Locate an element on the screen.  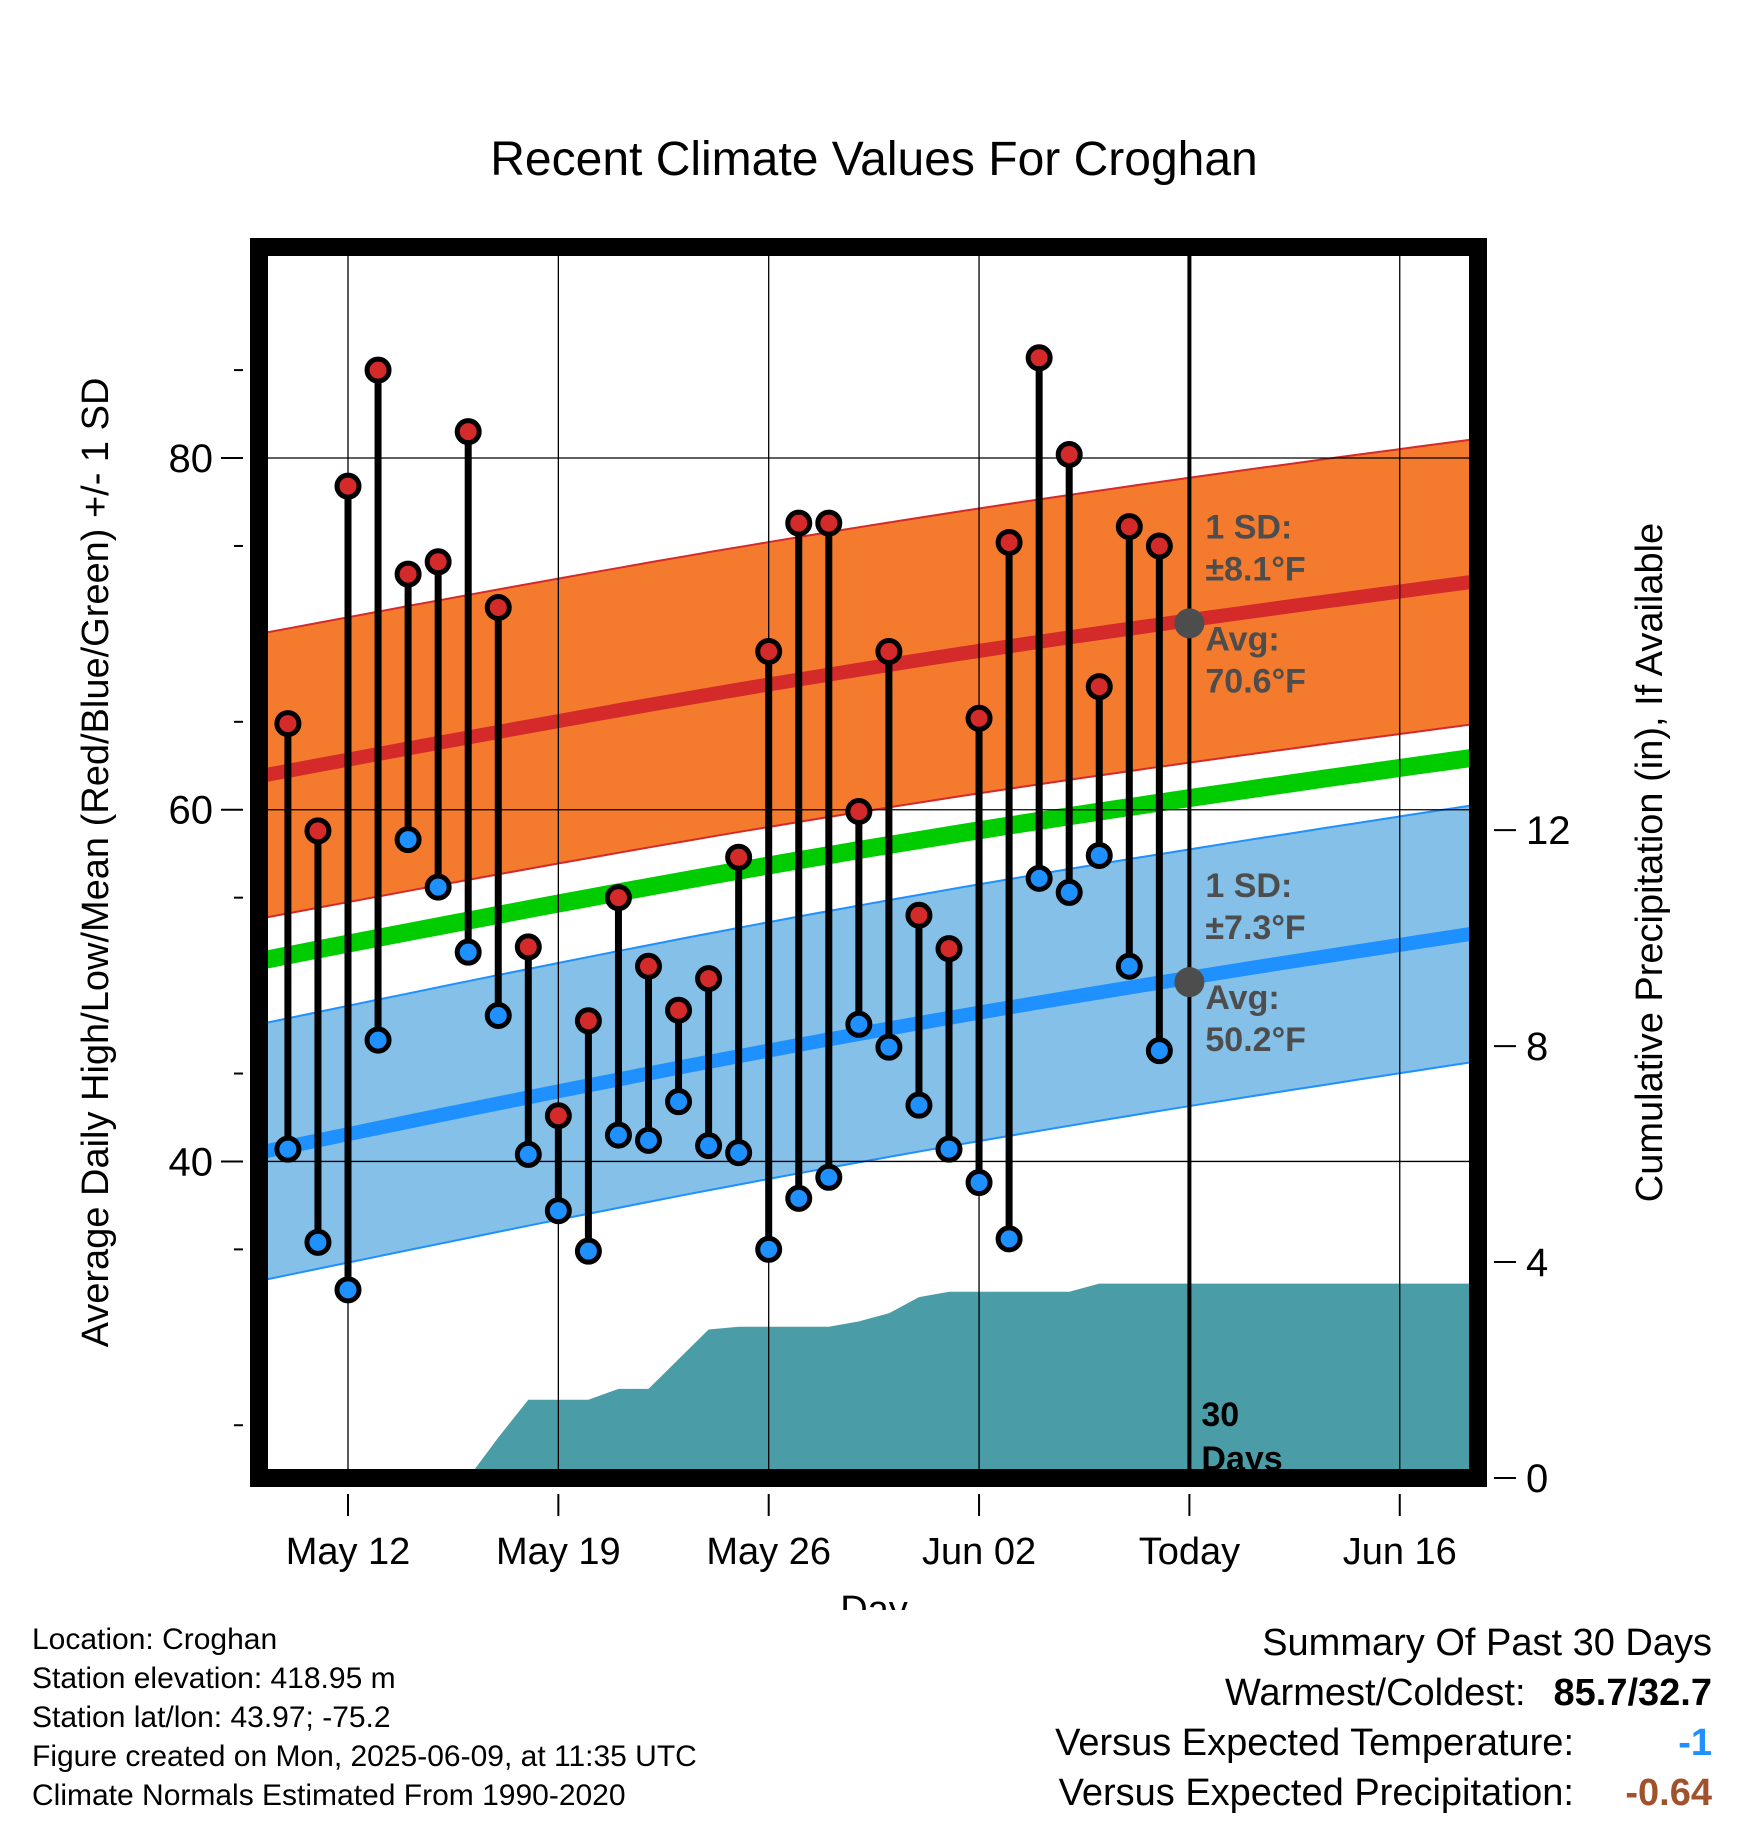
warmest-label: Warmest/Coldest: is located at coordinates (1375, 1693).